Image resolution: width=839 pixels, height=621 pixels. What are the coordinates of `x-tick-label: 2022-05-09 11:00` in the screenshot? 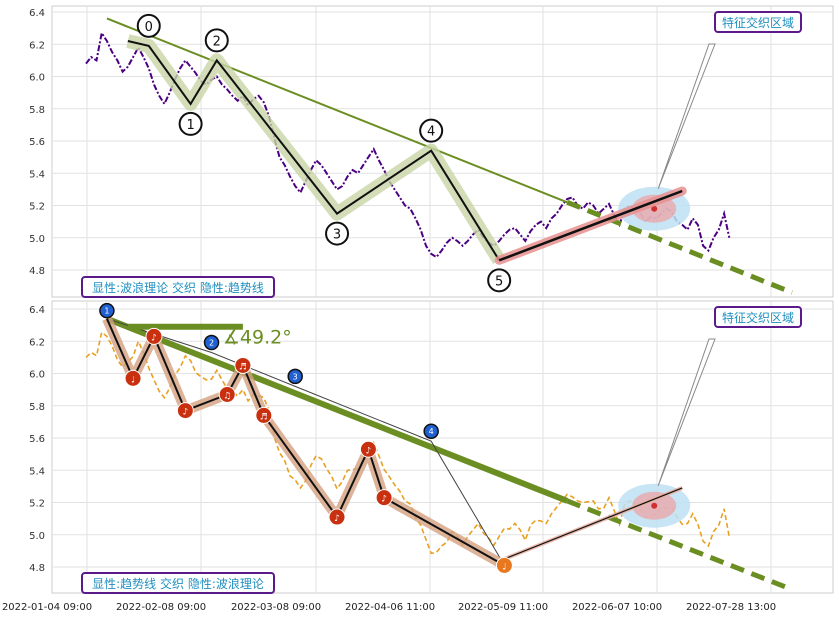 It's located at (503, 607).